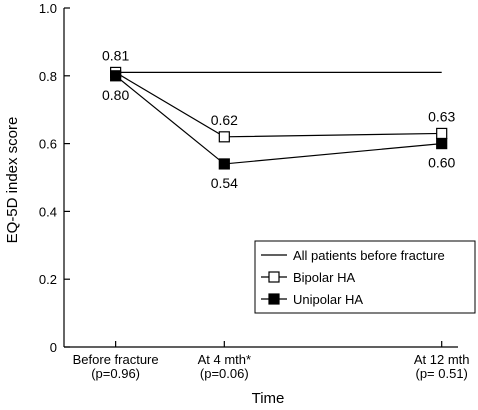 The height and width of the screenshot is (410, 478). What do you see at coordinates (224, 183) in the screenshot?
I see `data-label: 0.54` at bounding box center [224, 183].